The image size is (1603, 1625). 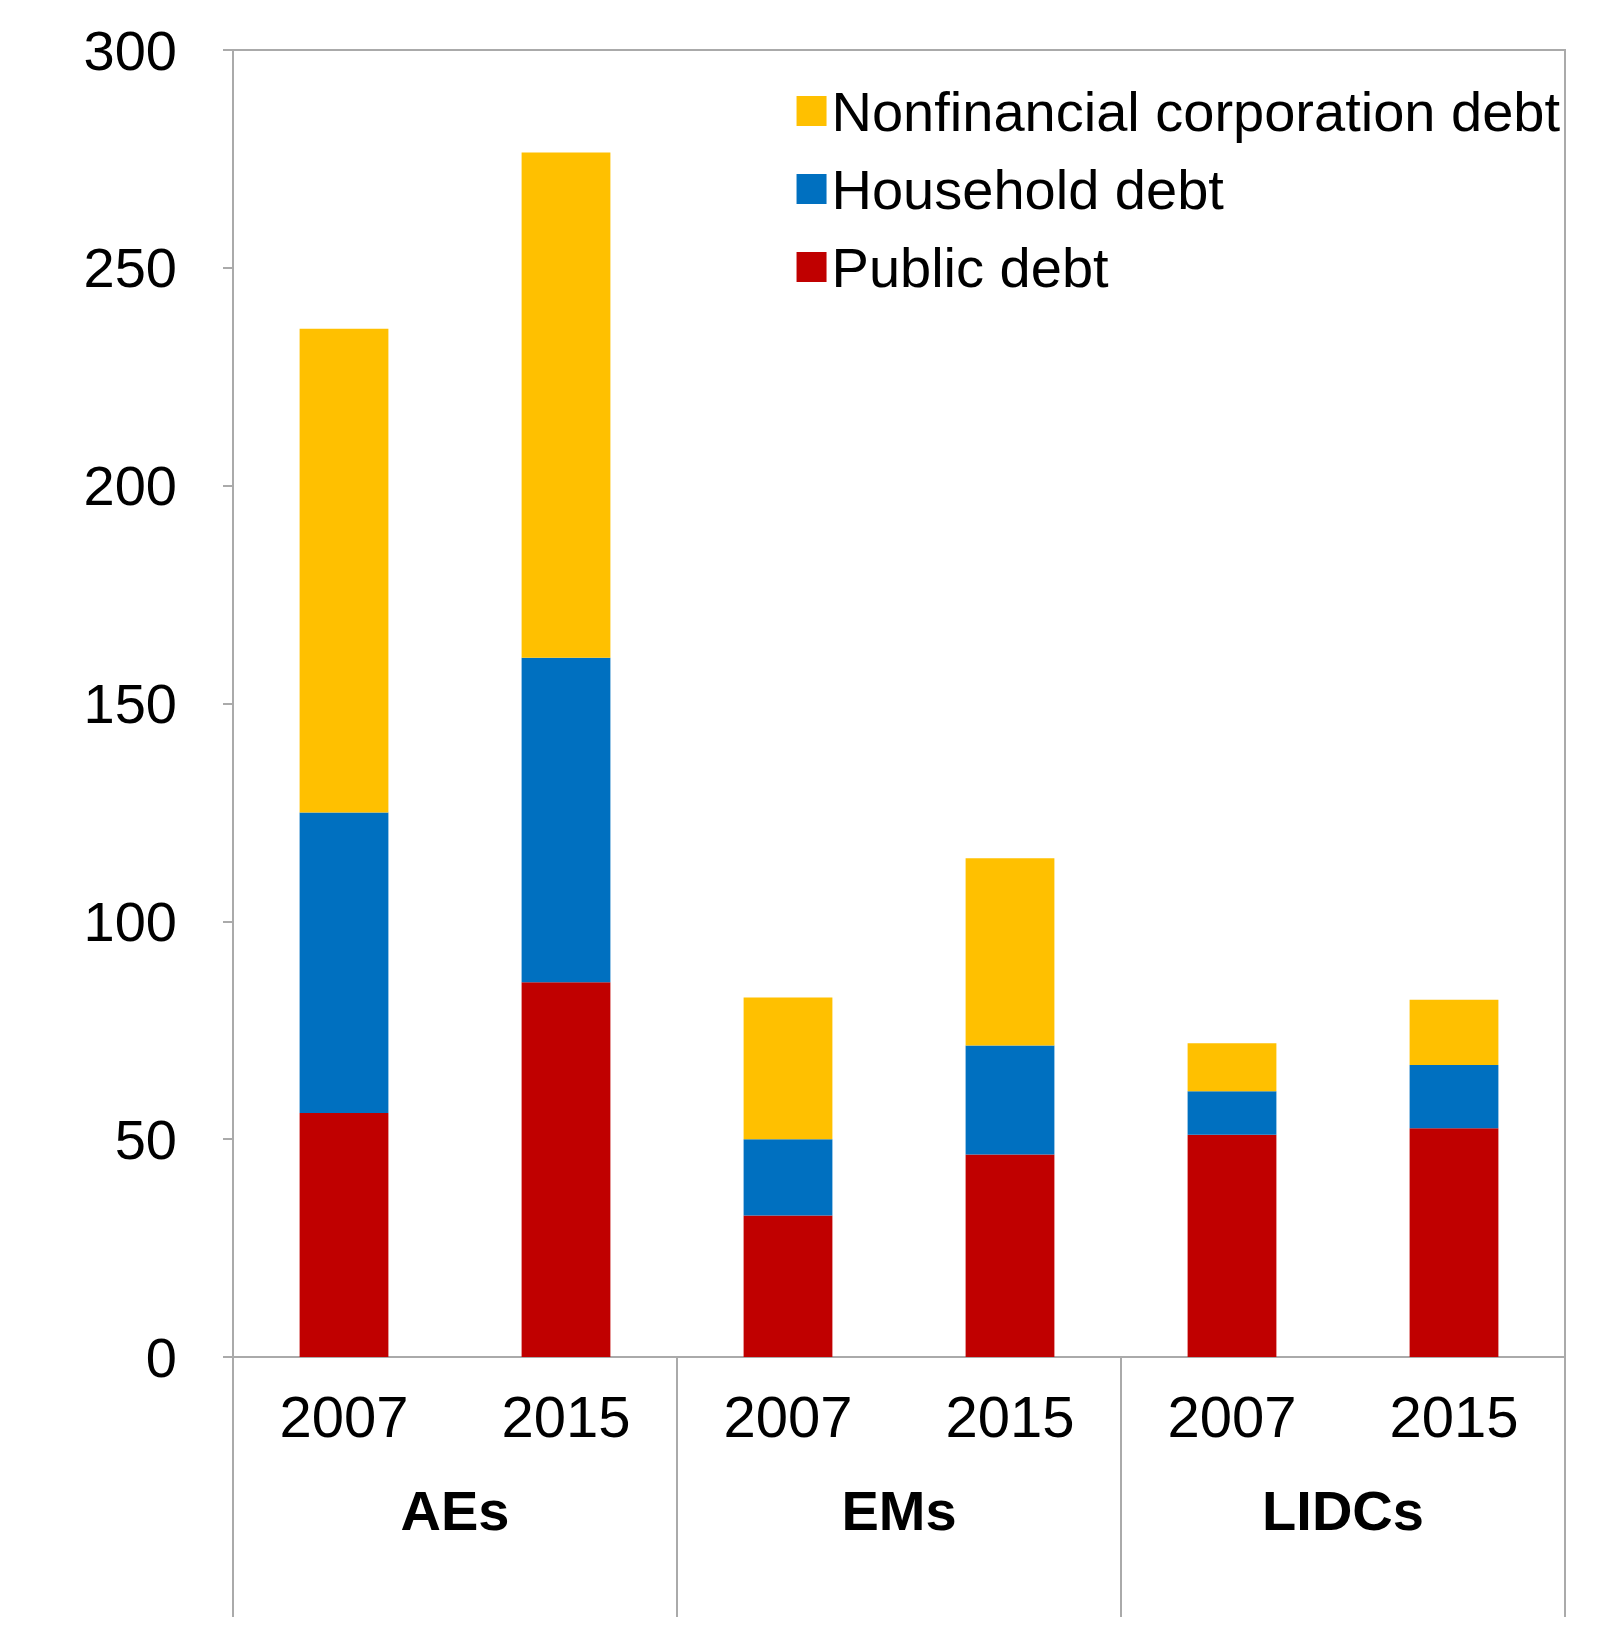 I want to click on text: LIDCs, so click(x=1343, y=1510).